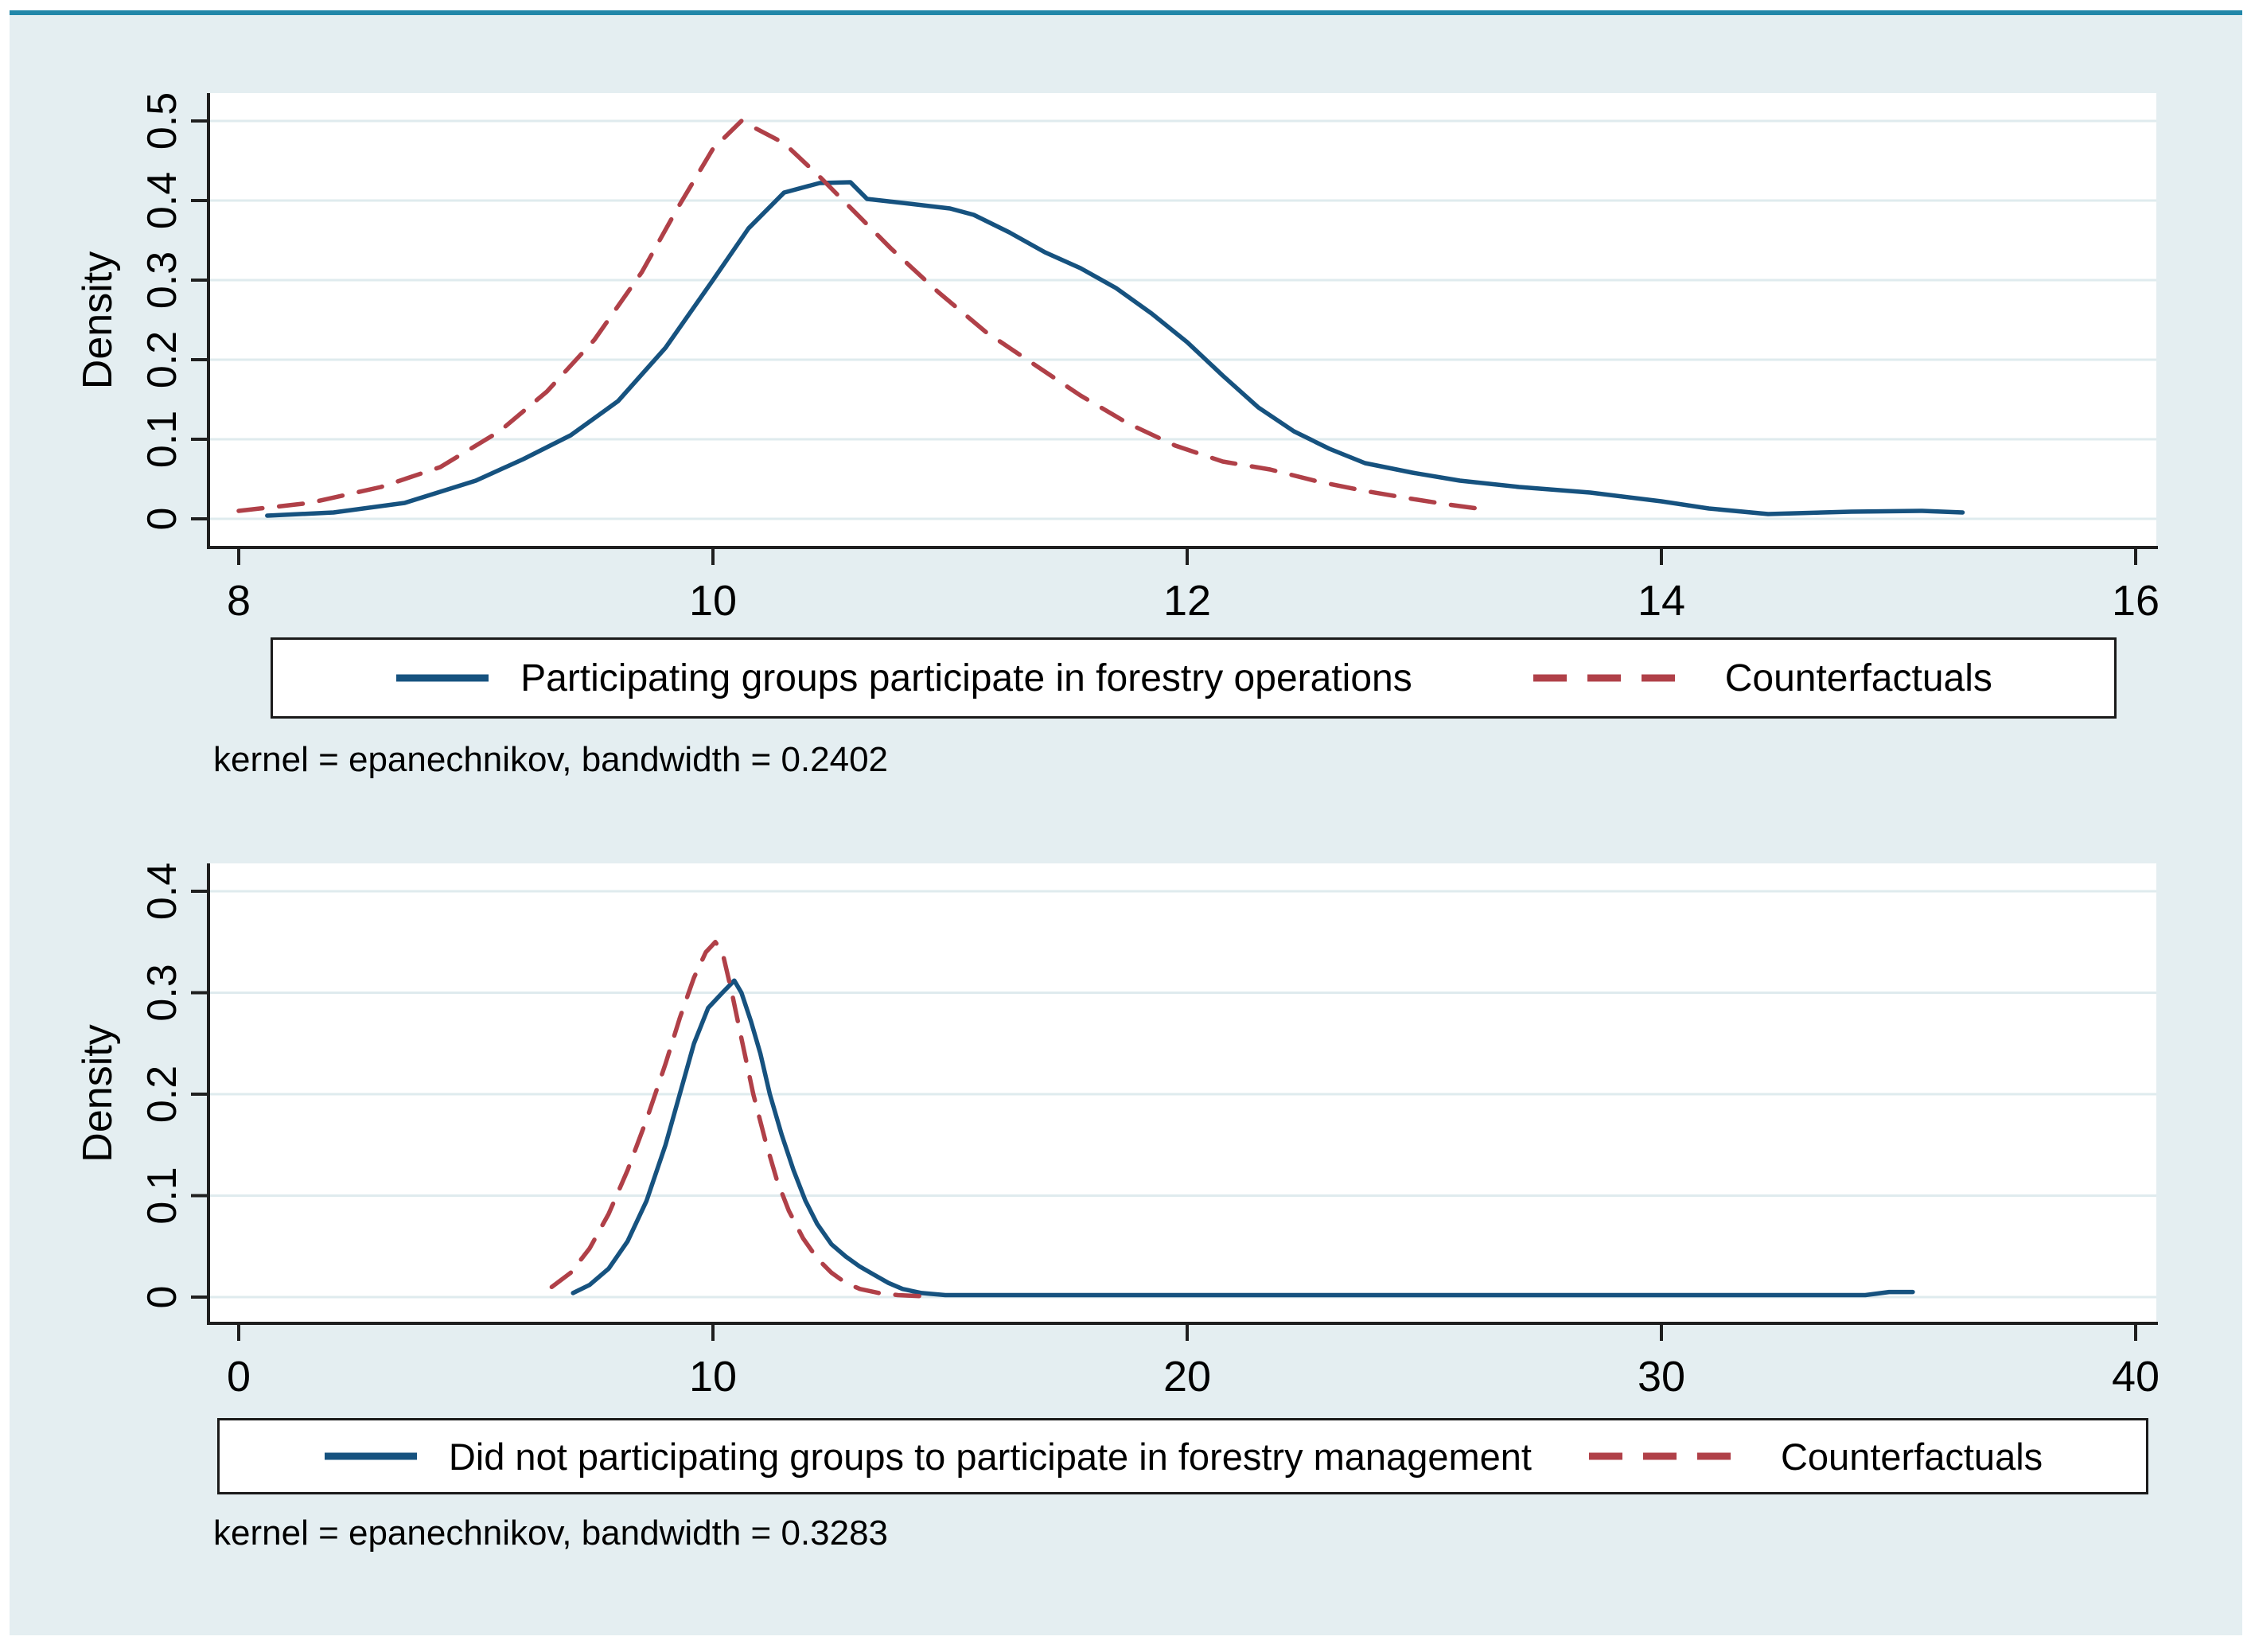 The width and height of the screenshot is (2255, 1652). Describe the element at coordinates (1858, 678) in the screenshot. I see `legend-label-counterfactual-top: Counterfactuals` at that location.